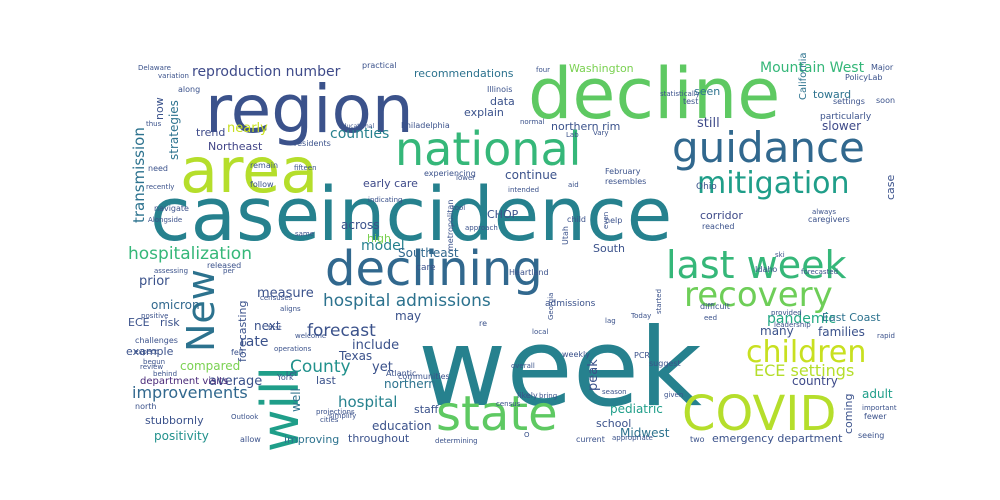 This screenshot has height=500, width=1000. What do you see at coordinates (385, 200) in the screenshot?
I see `word-149: indicating` at bounding box center [385, 200].